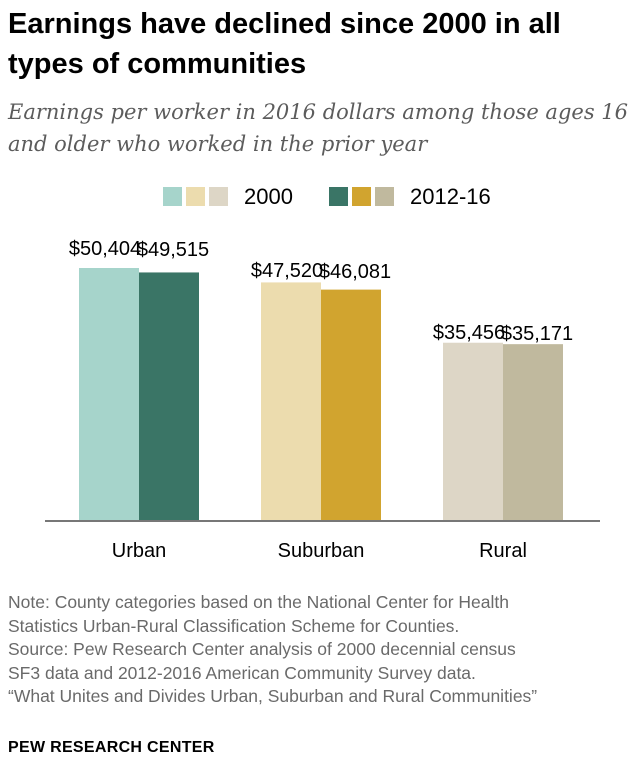 This screenshot has height=766, width=640. Describe the element at coordinates (473, 431) in the screenshot. I see `bar-rural-2000` at that location.